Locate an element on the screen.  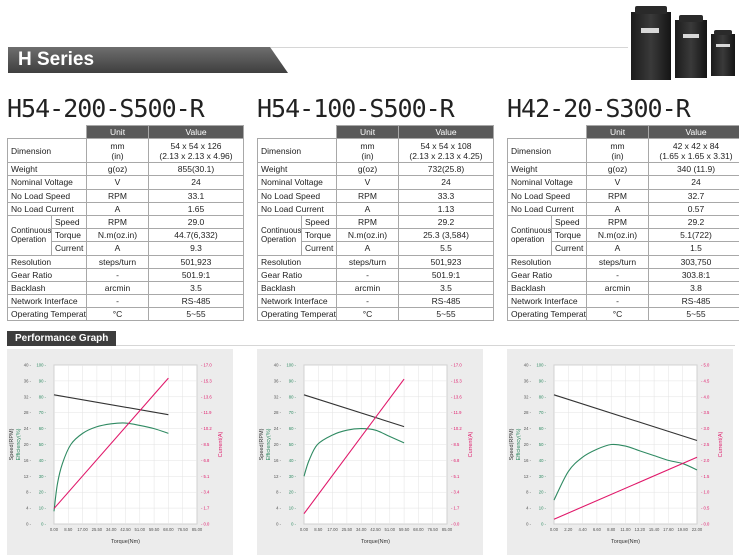
speed-tick-label: 12 - is located at coordinates (28, 476).